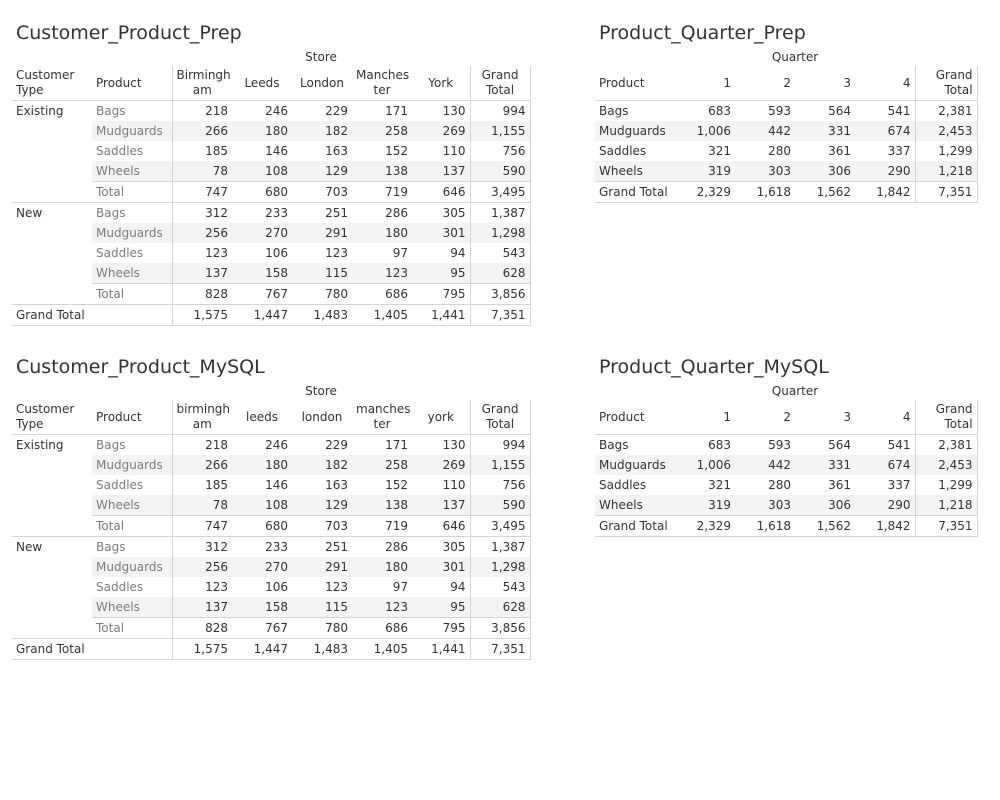  Describe the element at coordinates (946, 171) in the screenshot. I see `grand-total-cell: 1,218` at that location.